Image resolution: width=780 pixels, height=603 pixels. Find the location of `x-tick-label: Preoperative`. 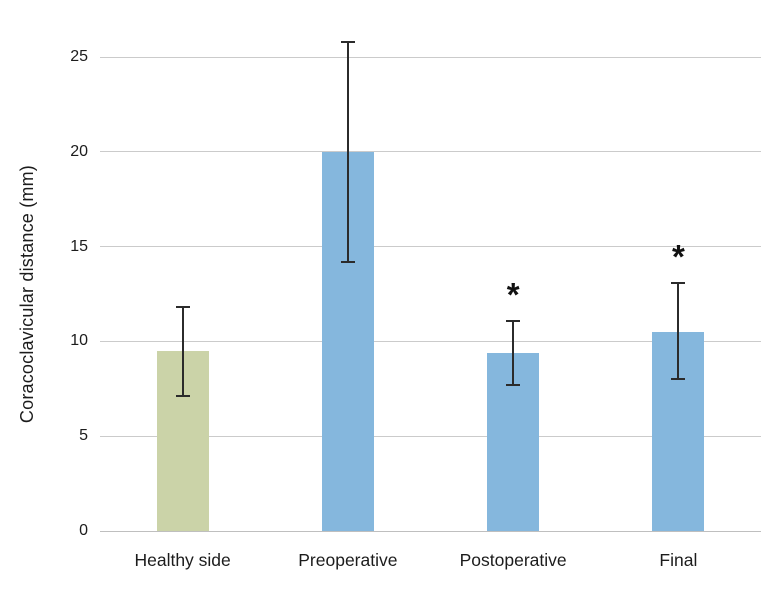

x-tick-label: Preoperative is located at coordinates (348, 560).